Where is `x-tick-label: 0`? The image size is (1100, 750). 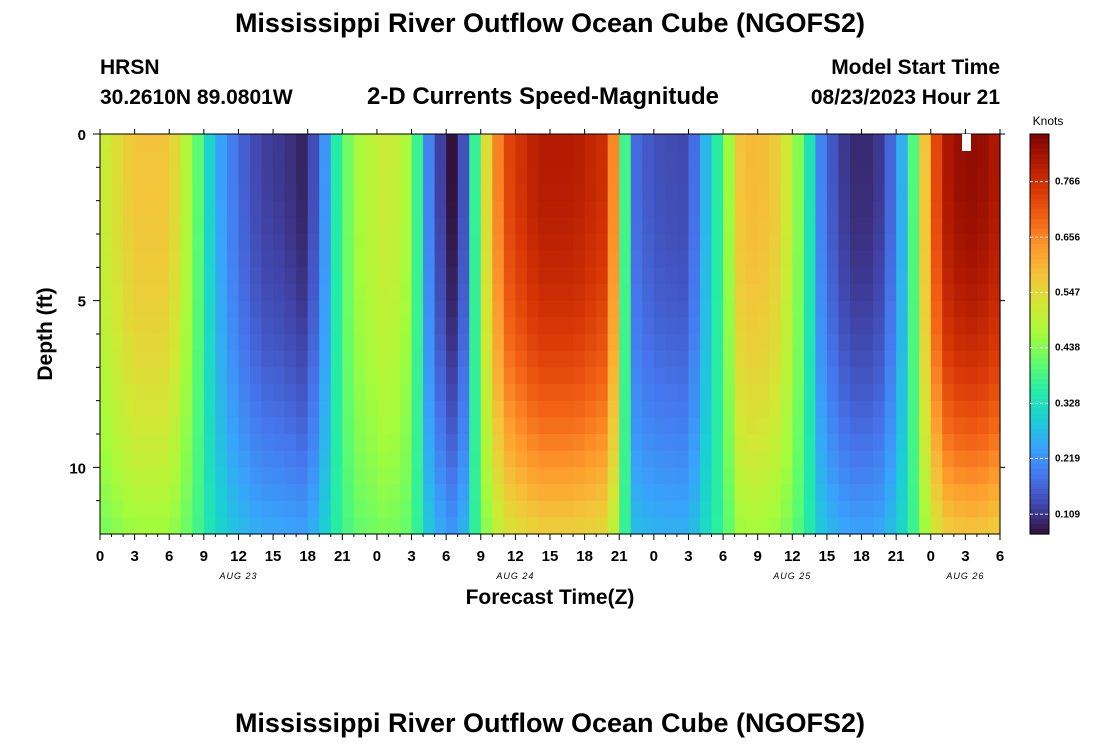
x-tick-label: 0 is located at coordinates (377, 556).